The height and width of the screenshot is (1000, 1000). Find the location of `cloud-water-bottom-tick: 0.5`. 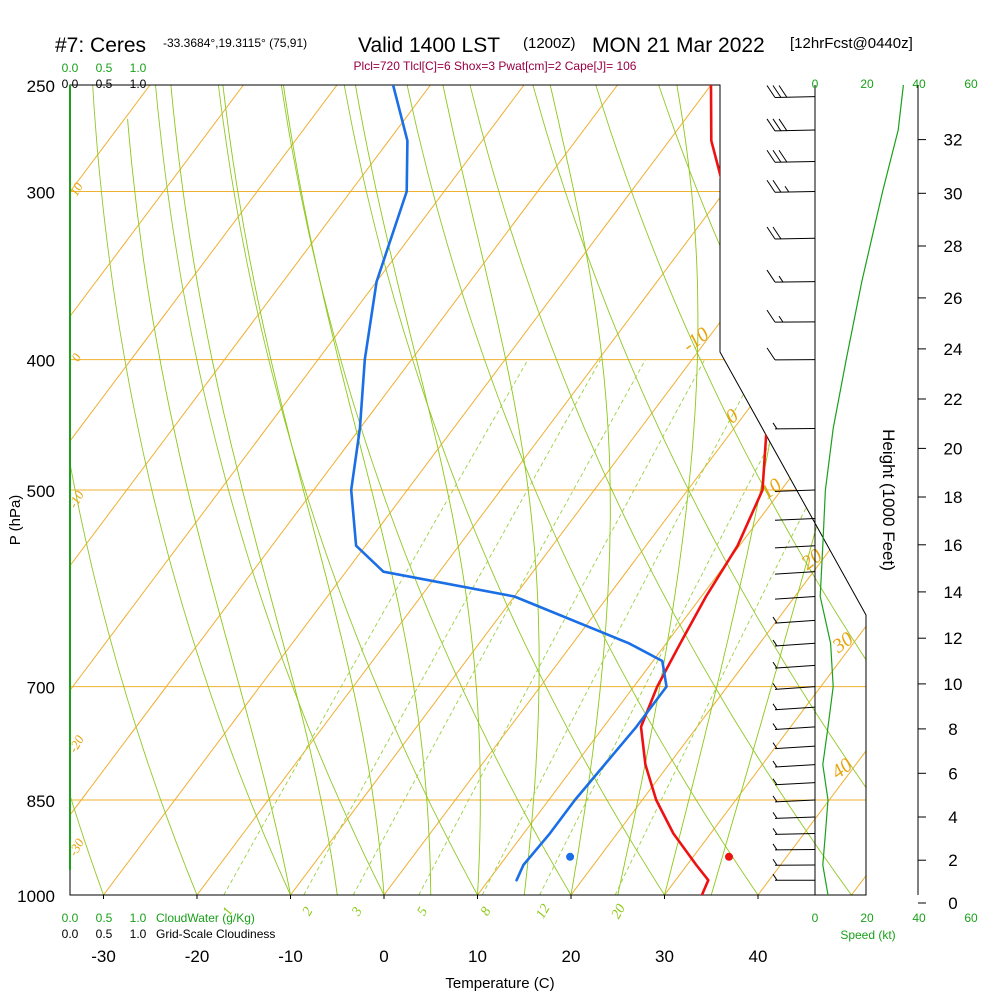

cloud-water-bottom-tick: 0.5 is located at coordinates (104, 918).